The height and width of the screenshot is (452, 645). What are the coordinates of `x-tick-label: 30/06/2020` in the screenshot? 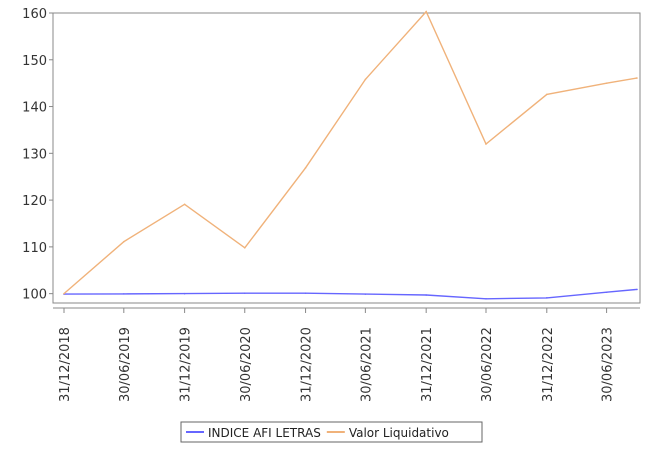 It's located at (246, 364).